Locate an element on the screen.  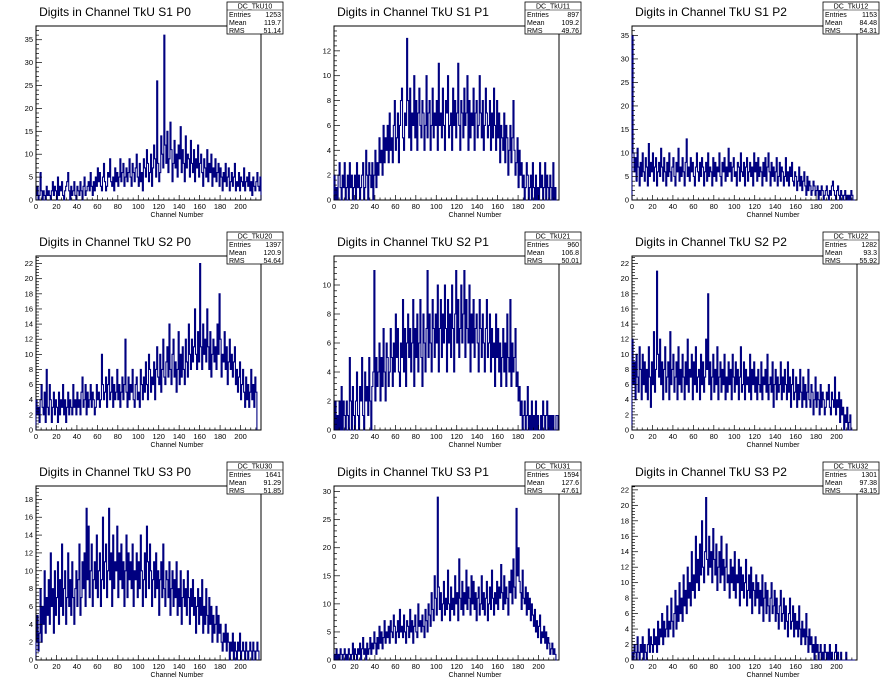
plot-title: Digits in Channel TkU S3 P1 is located at coordinates (413, 472).